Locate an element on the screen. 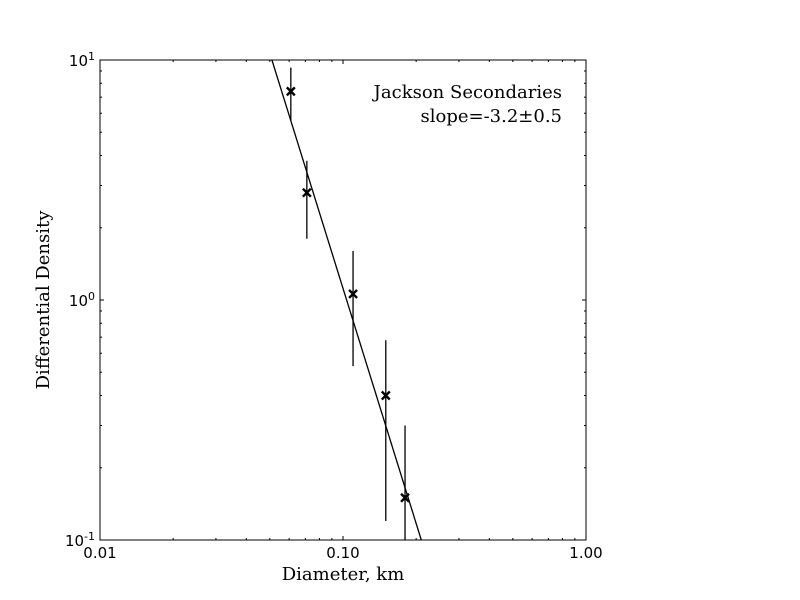 The height and width of the screenshot is (600, 800). y-tick-label: 10⁰ is located at coordinates (82, 300).